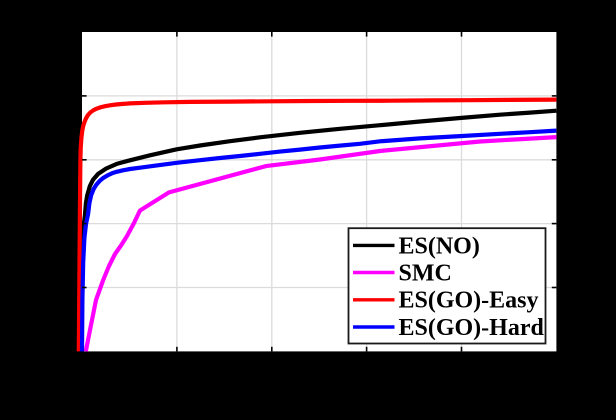  I want to click on svg-text: ES(NO), so click(439, 246).